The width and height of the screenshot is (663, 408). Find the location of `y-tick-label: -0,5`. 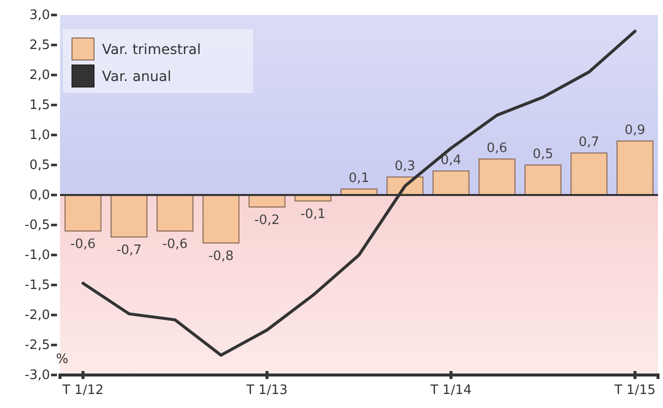

y-tick-label: -0,5 is located at coordinates (37, 226).